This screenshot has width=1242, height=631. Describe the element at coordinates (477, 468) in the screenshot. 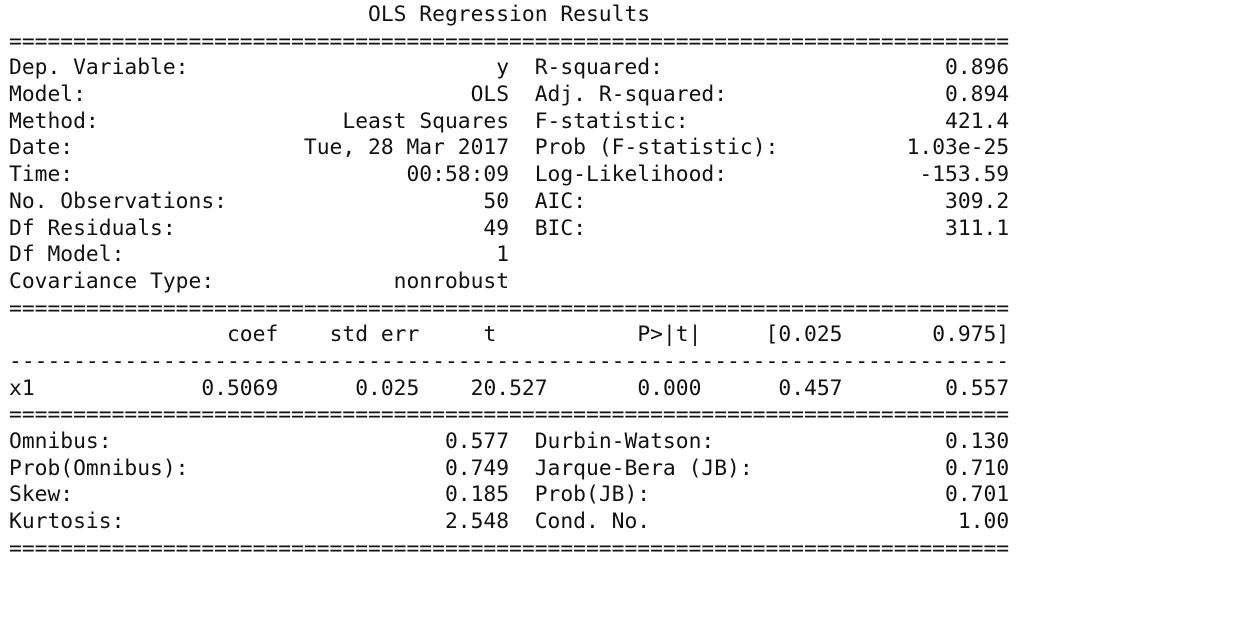

I see `stat-value: 0.749` at that location.